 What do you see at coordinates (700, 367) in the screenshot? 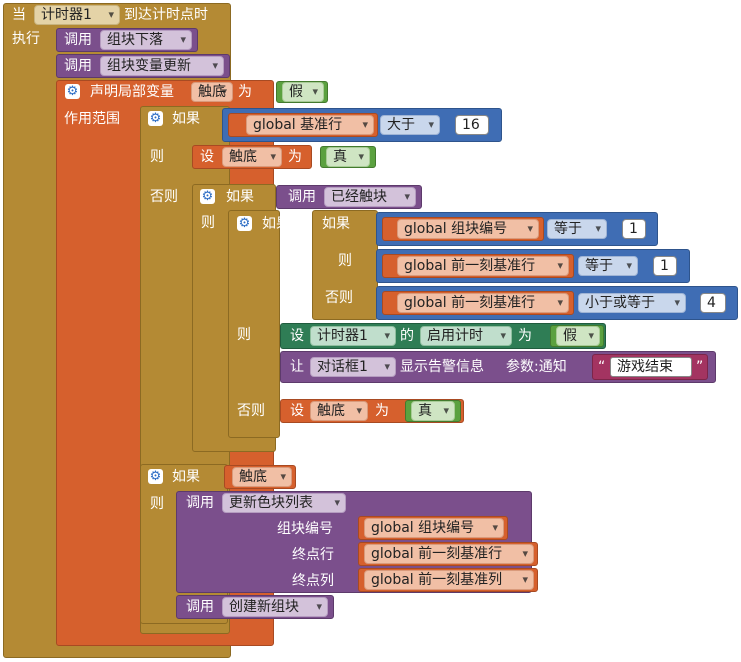
I see `quote-close: ”` at bounding box center [700, 367].